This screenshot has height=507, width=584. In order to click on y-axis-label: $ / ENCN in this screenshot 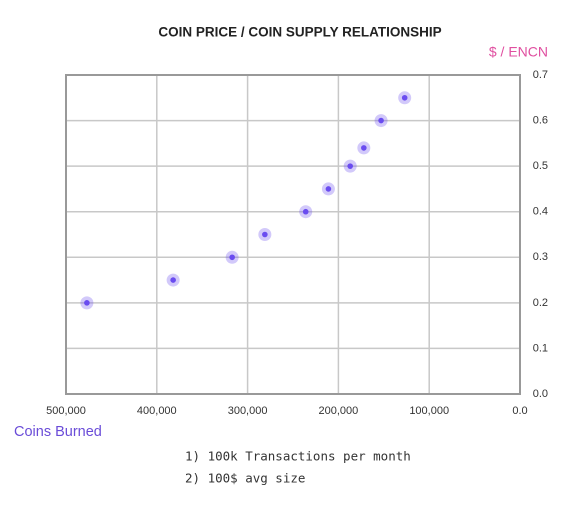, I will do `click(518, 52)`.